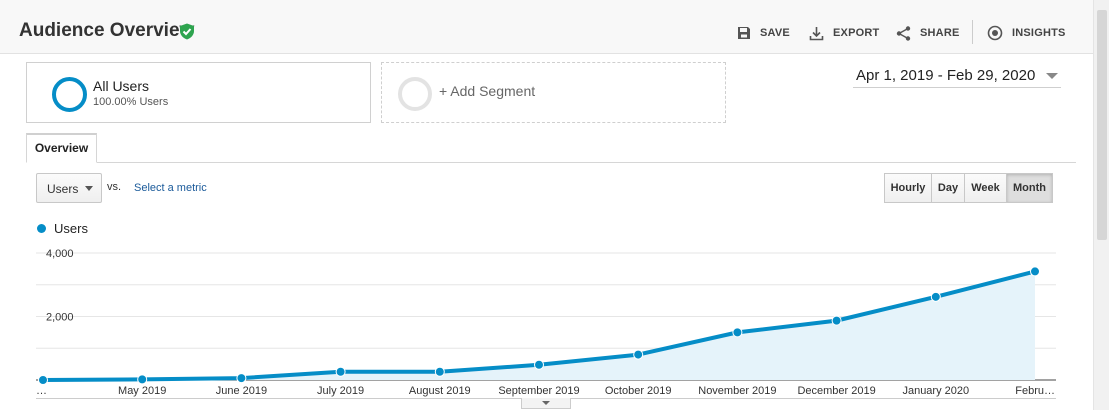 Image resolution: width=1109 pixels, height=410 pixels. I want to click on legend-users-swatch, so click(41, 228).